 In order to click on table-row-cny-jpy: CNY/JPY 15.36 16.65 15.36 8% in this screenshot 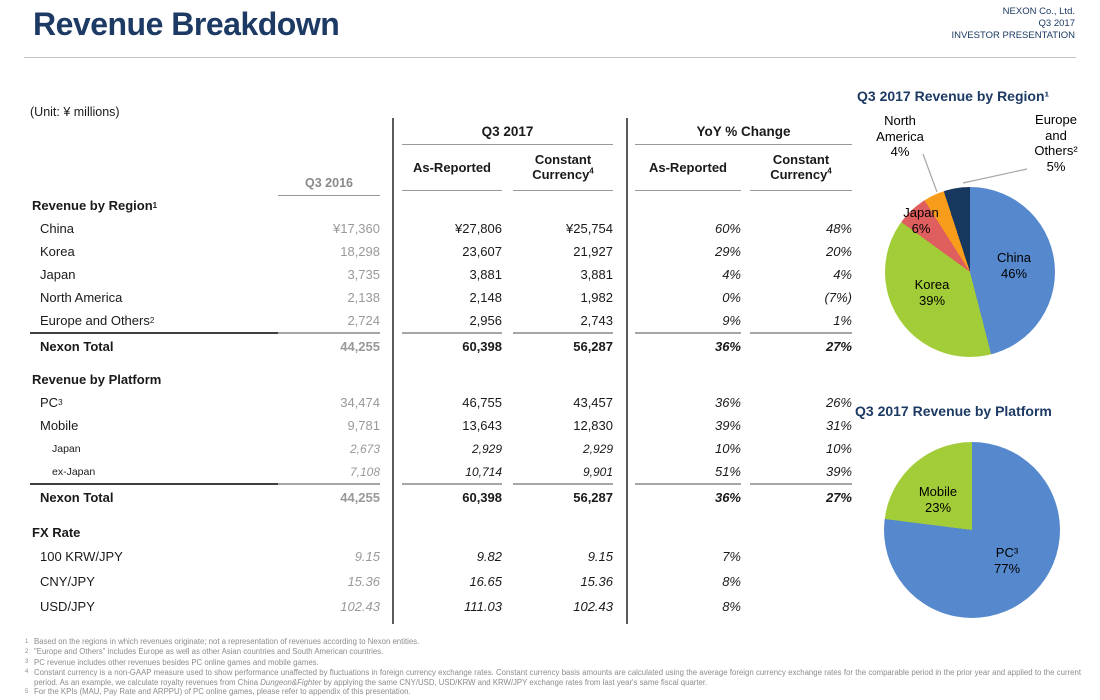, I will do `click(441, 581)`.